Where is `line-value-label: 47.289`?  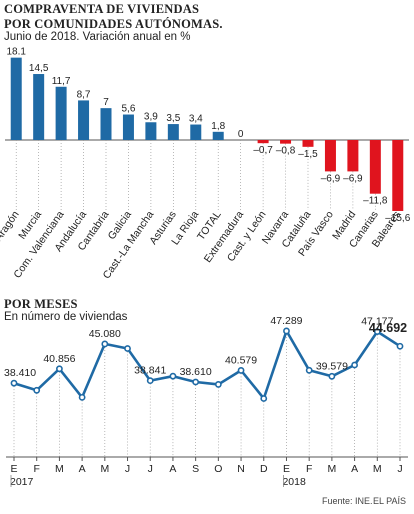 line-value-label: 47.289 is located at coordinates (286, 321).